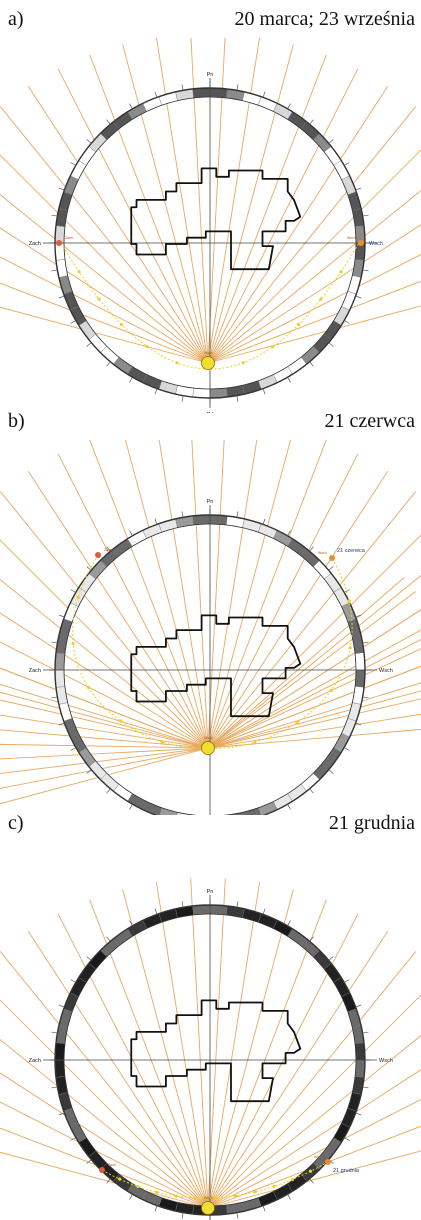 The height and width of the screenshot is (1220, 421). What do you see at coordinates (108, 550) in the screenshot?
I see `sunset-label: Zach` at bounding box center [108, 550].